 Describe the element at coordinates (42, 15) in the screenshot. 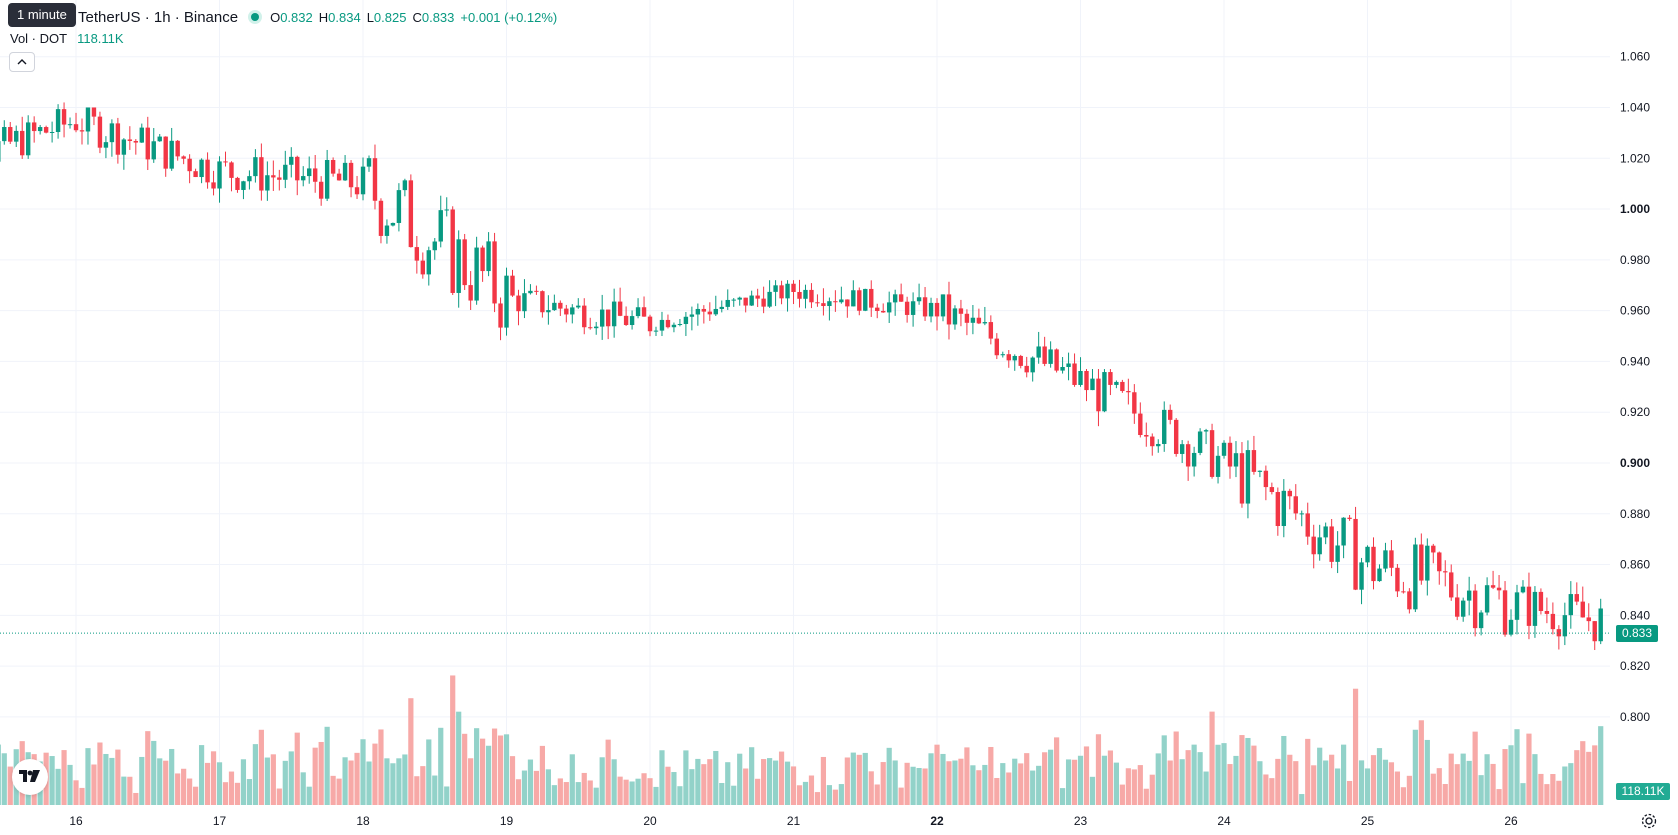

I see `interval-tooltip: 1 minute` at that location.